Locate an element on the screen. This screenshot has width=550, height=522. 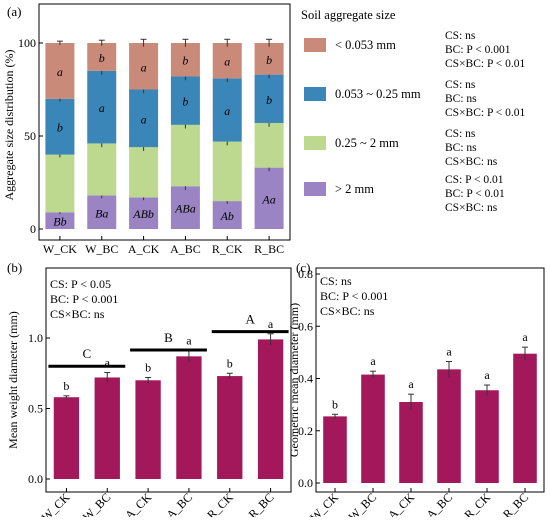
panel-c-ytick-label: 0.4 is located at coordinates (305, 379).